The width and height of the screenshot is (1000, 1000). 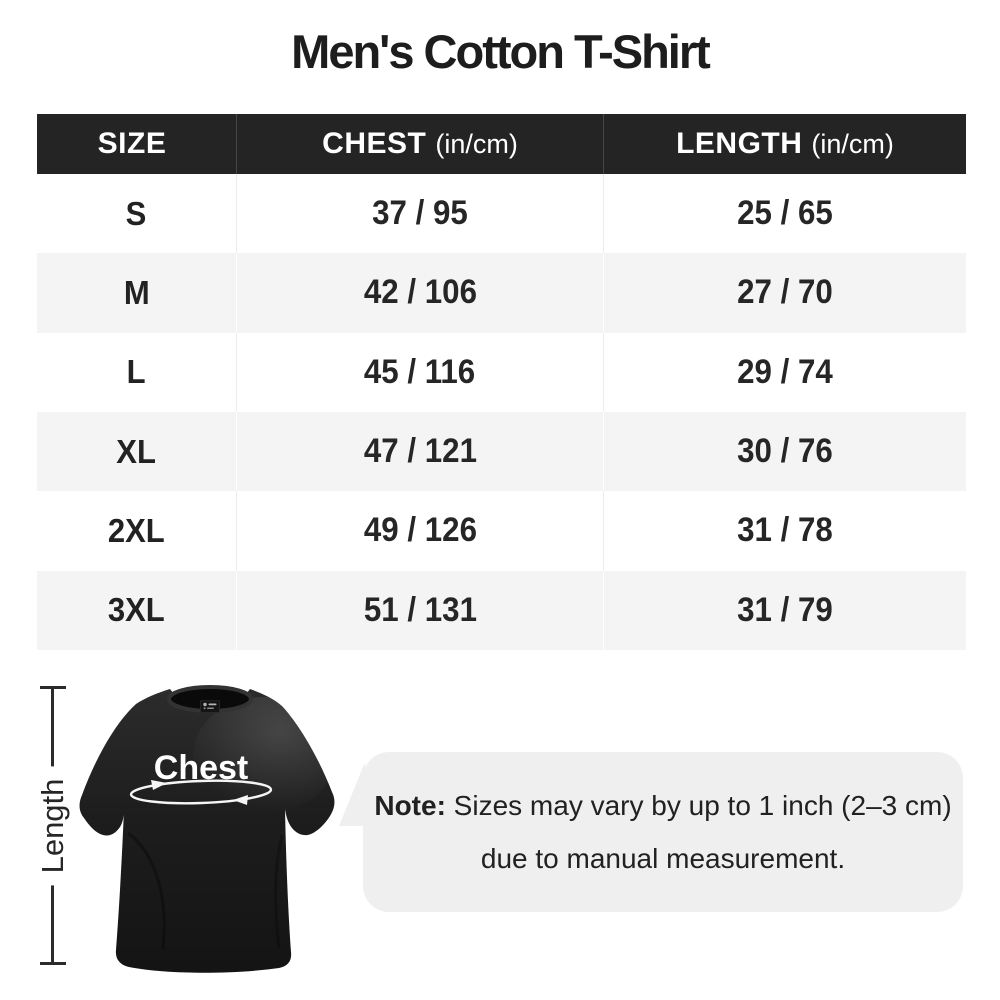 I want to click on size-cell-l: L, so click(x=137, y=372).